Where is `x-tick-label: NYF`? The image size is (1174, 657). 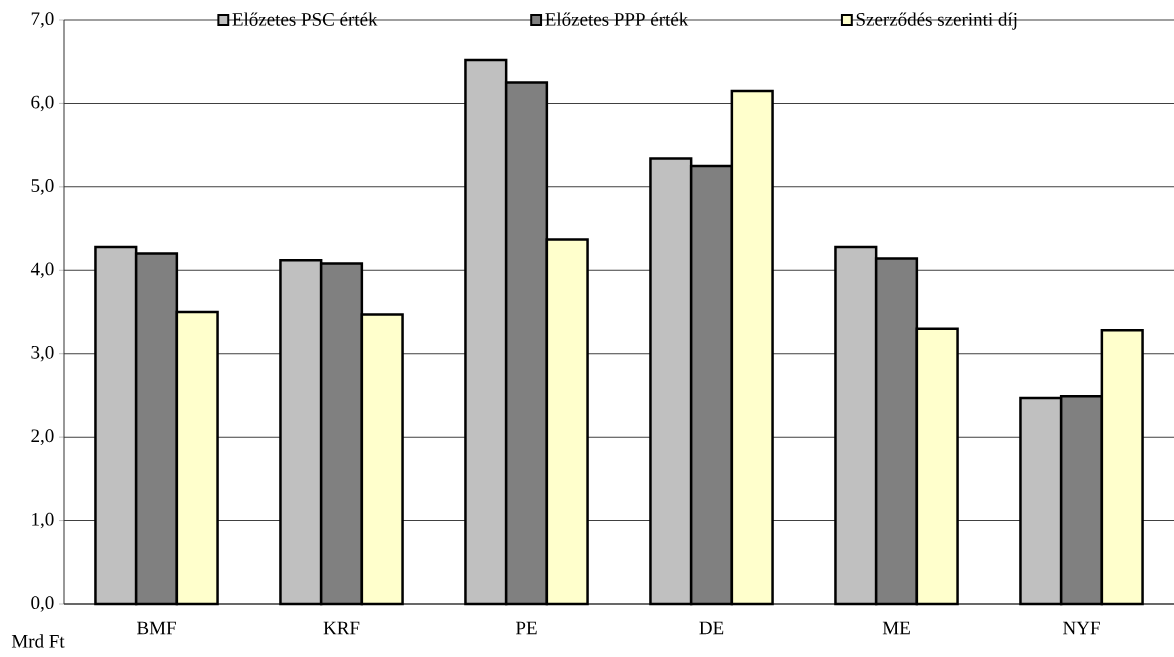
x-tick-label: NYF is located at coordinates (1081, 628).